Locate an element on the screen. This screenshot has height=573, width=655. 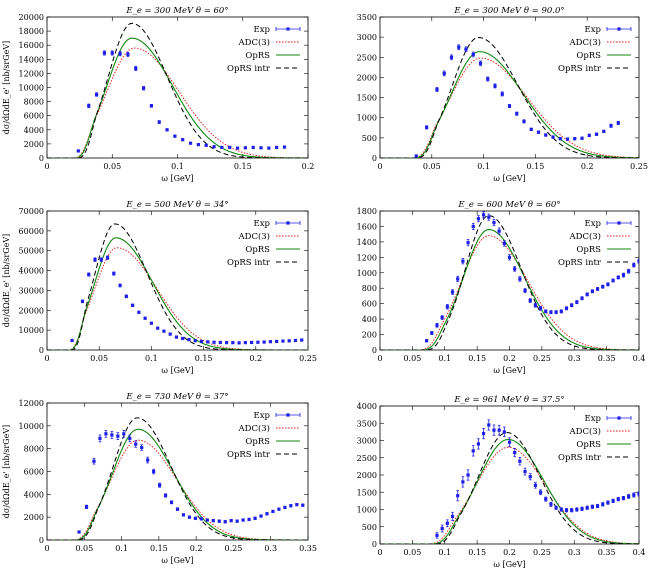
y-tick-label: 500 is located at coordinates (369, 527).